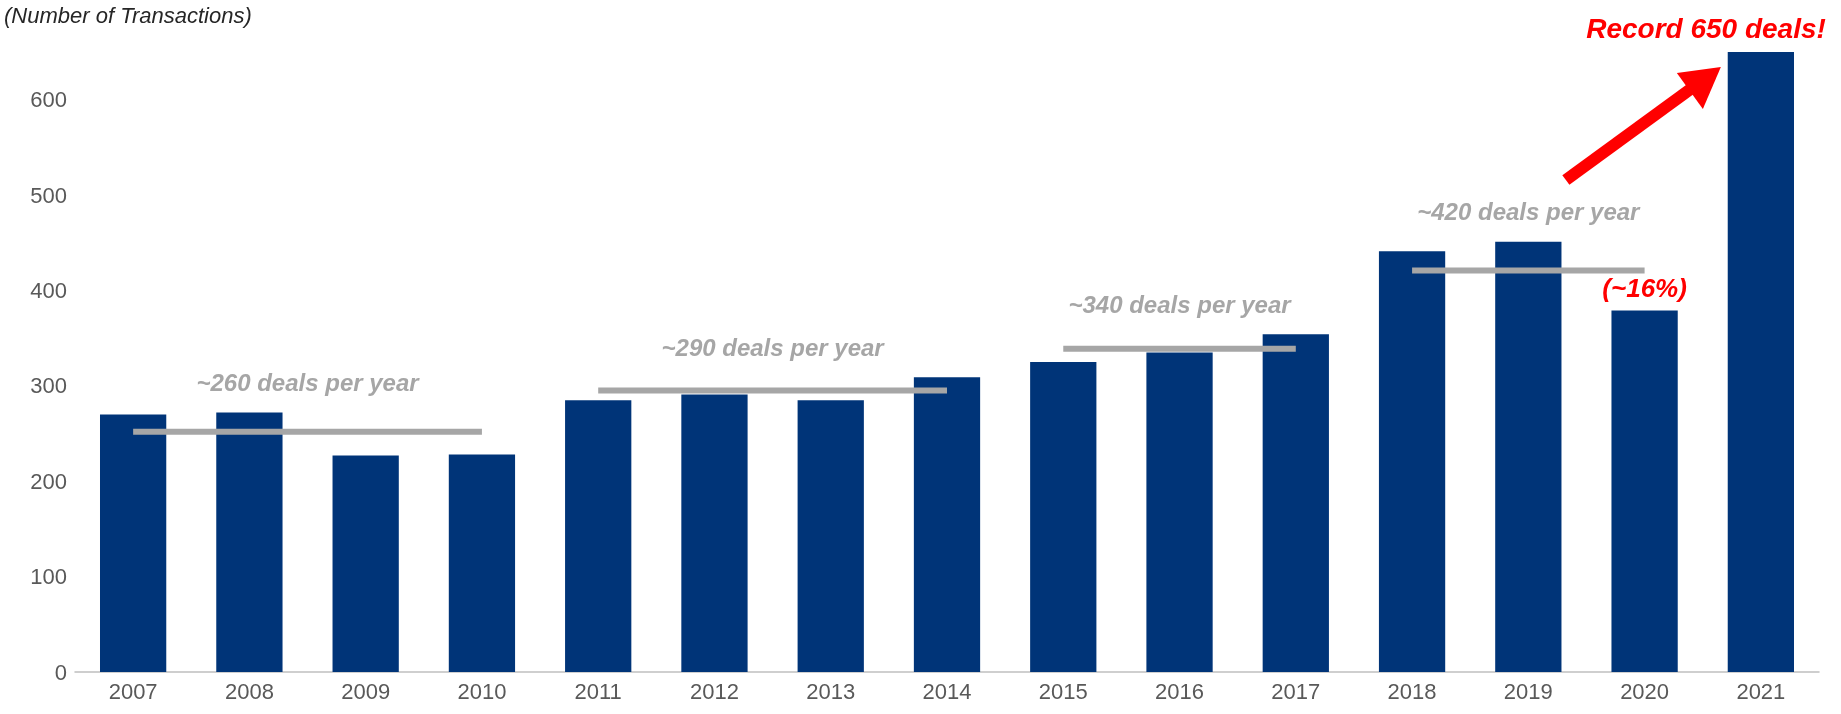  What do you see at coordinates (1180, 304) in the screenshot?
I see `annotation: ~340 deals per year` at bounding box center [1180, 304].